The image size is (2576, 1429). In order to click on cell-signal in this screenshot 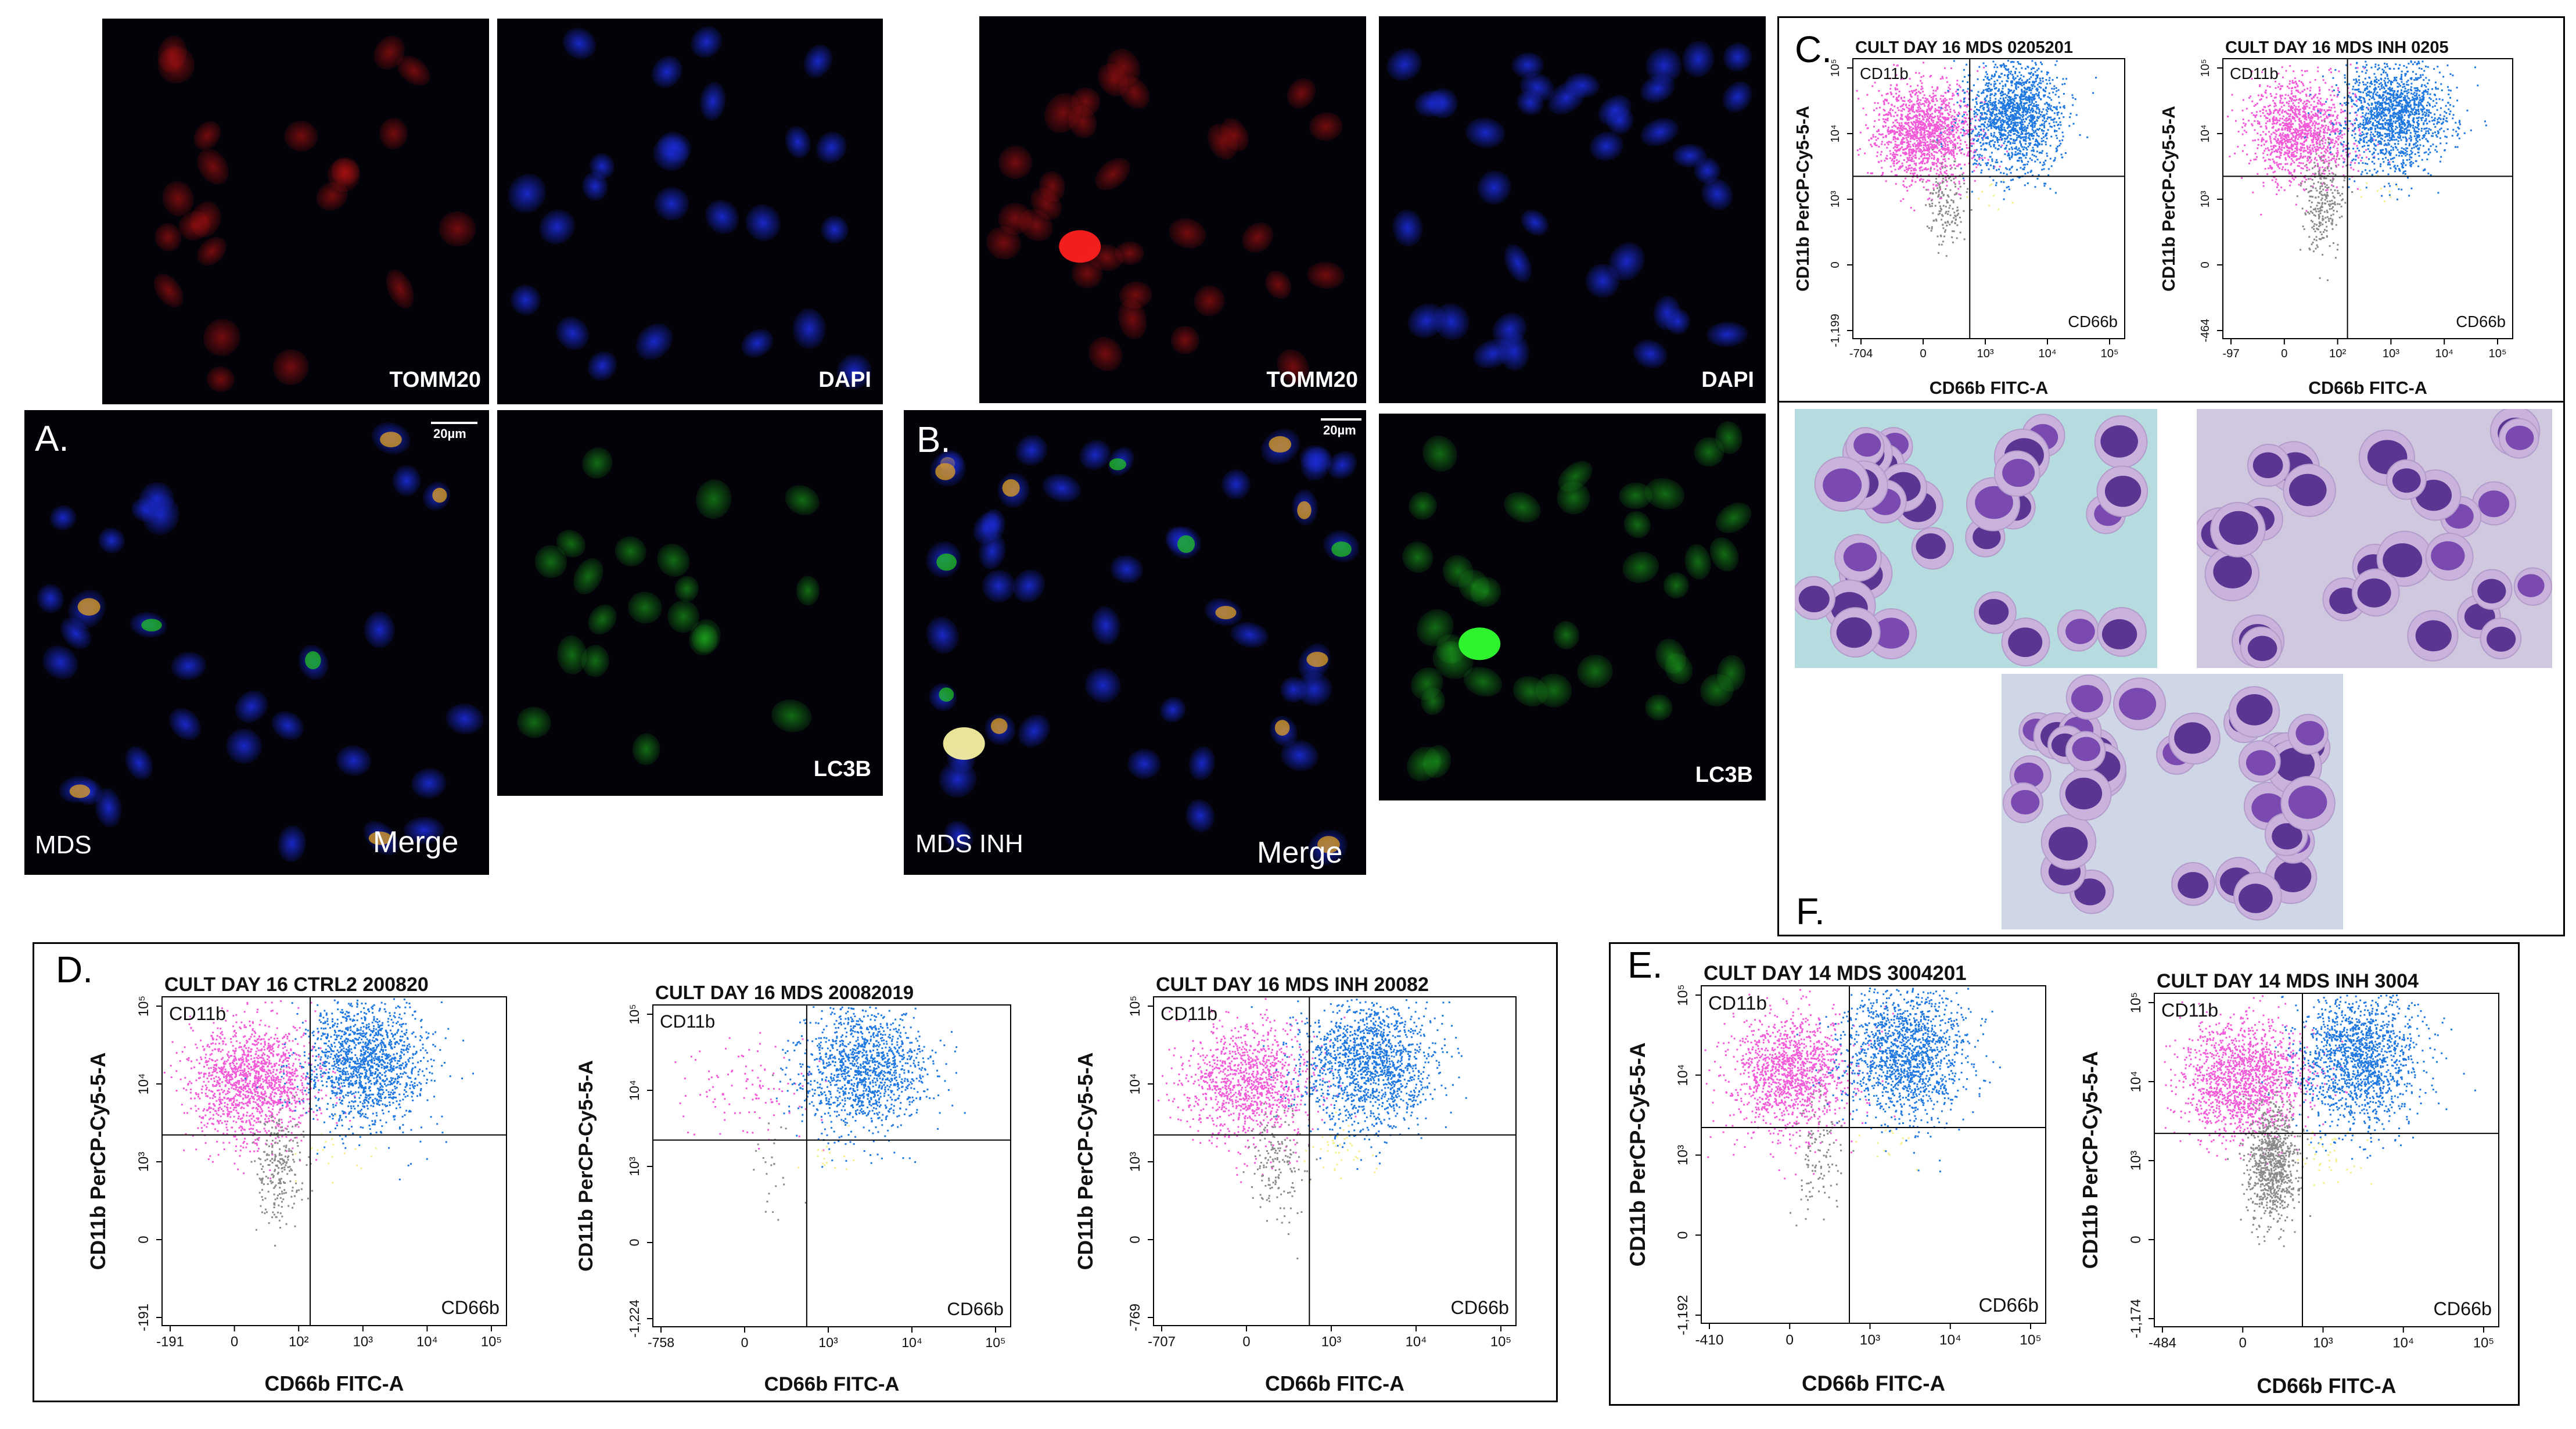, I will do `click(439, 495)`.